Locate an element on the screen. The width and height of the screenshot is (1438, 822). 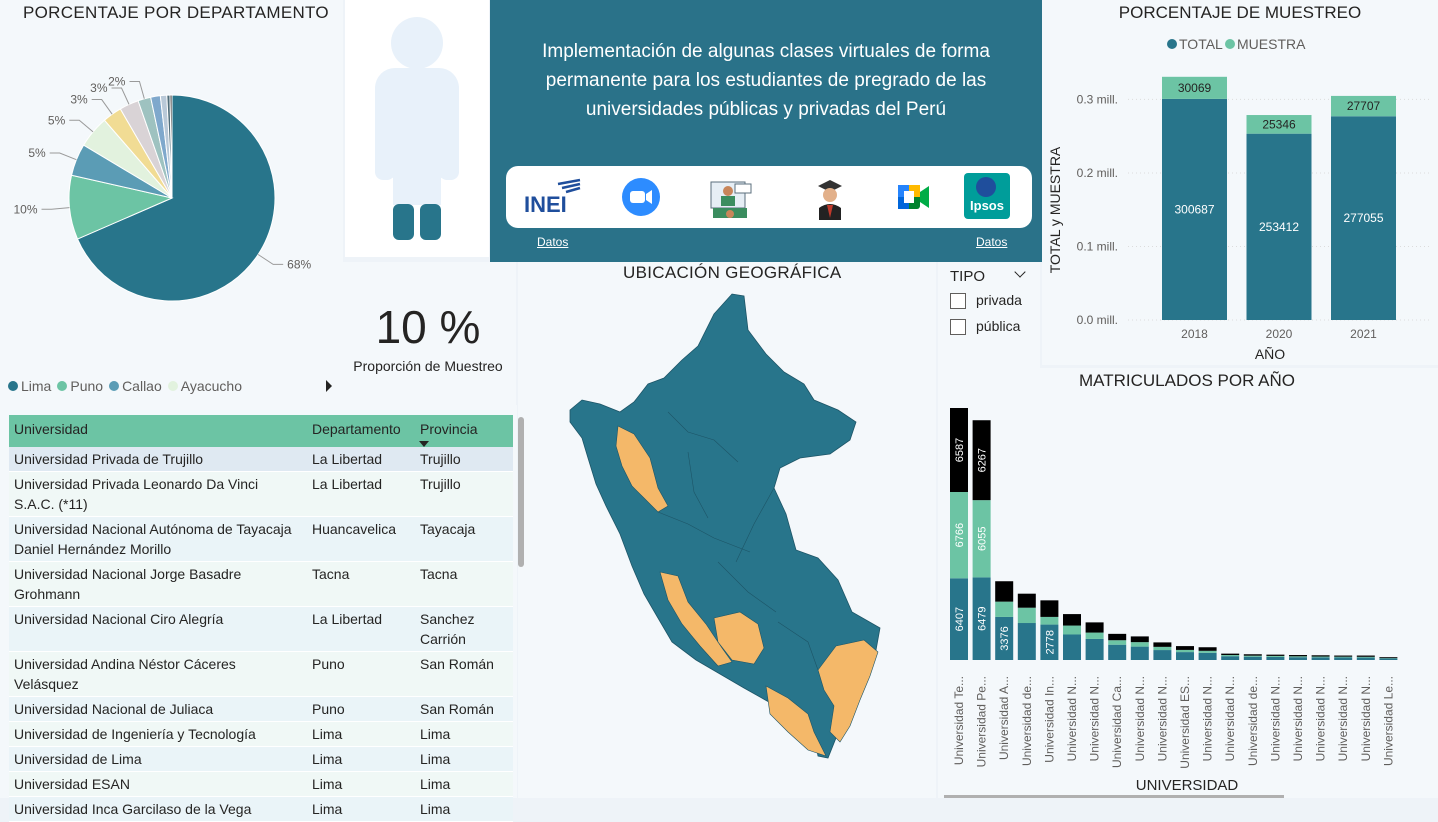
google-meet-icon is located at coordinates (914, 197).